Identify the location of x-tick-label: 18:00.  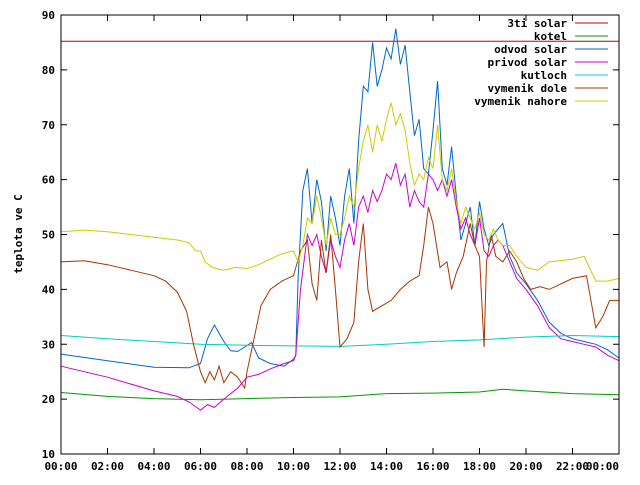
(479, 466).